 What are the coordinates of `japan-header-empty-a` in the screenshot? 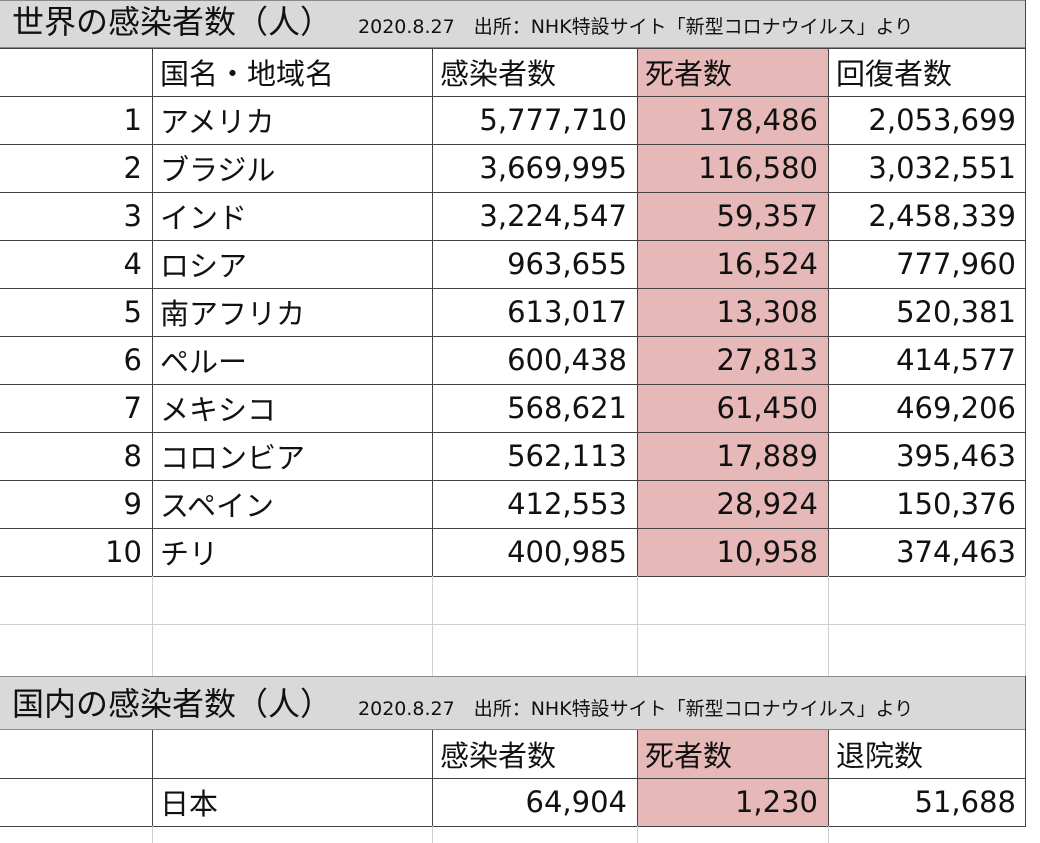 It's located at (76, 754).